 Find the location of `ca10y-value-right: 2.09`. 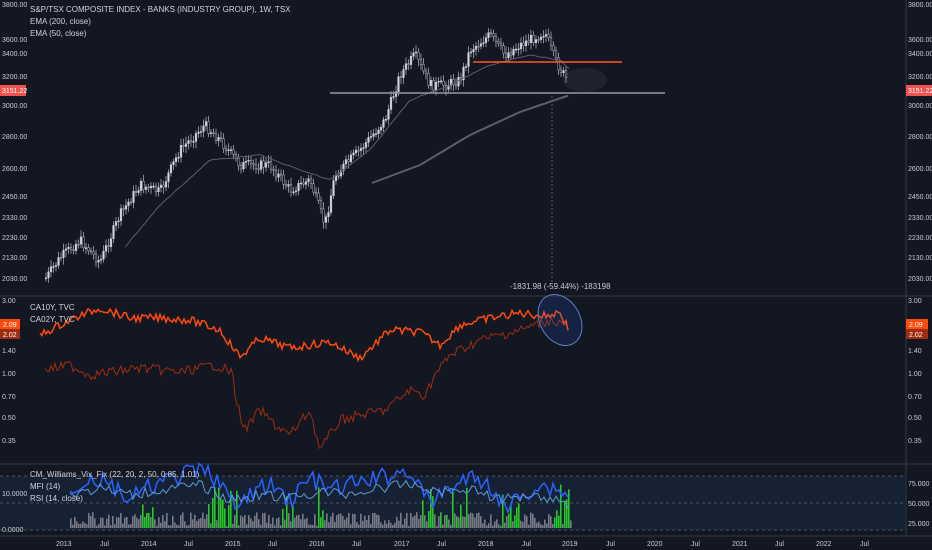

ca10y-value-right: 2.09 is located at coordinates (916, 325).